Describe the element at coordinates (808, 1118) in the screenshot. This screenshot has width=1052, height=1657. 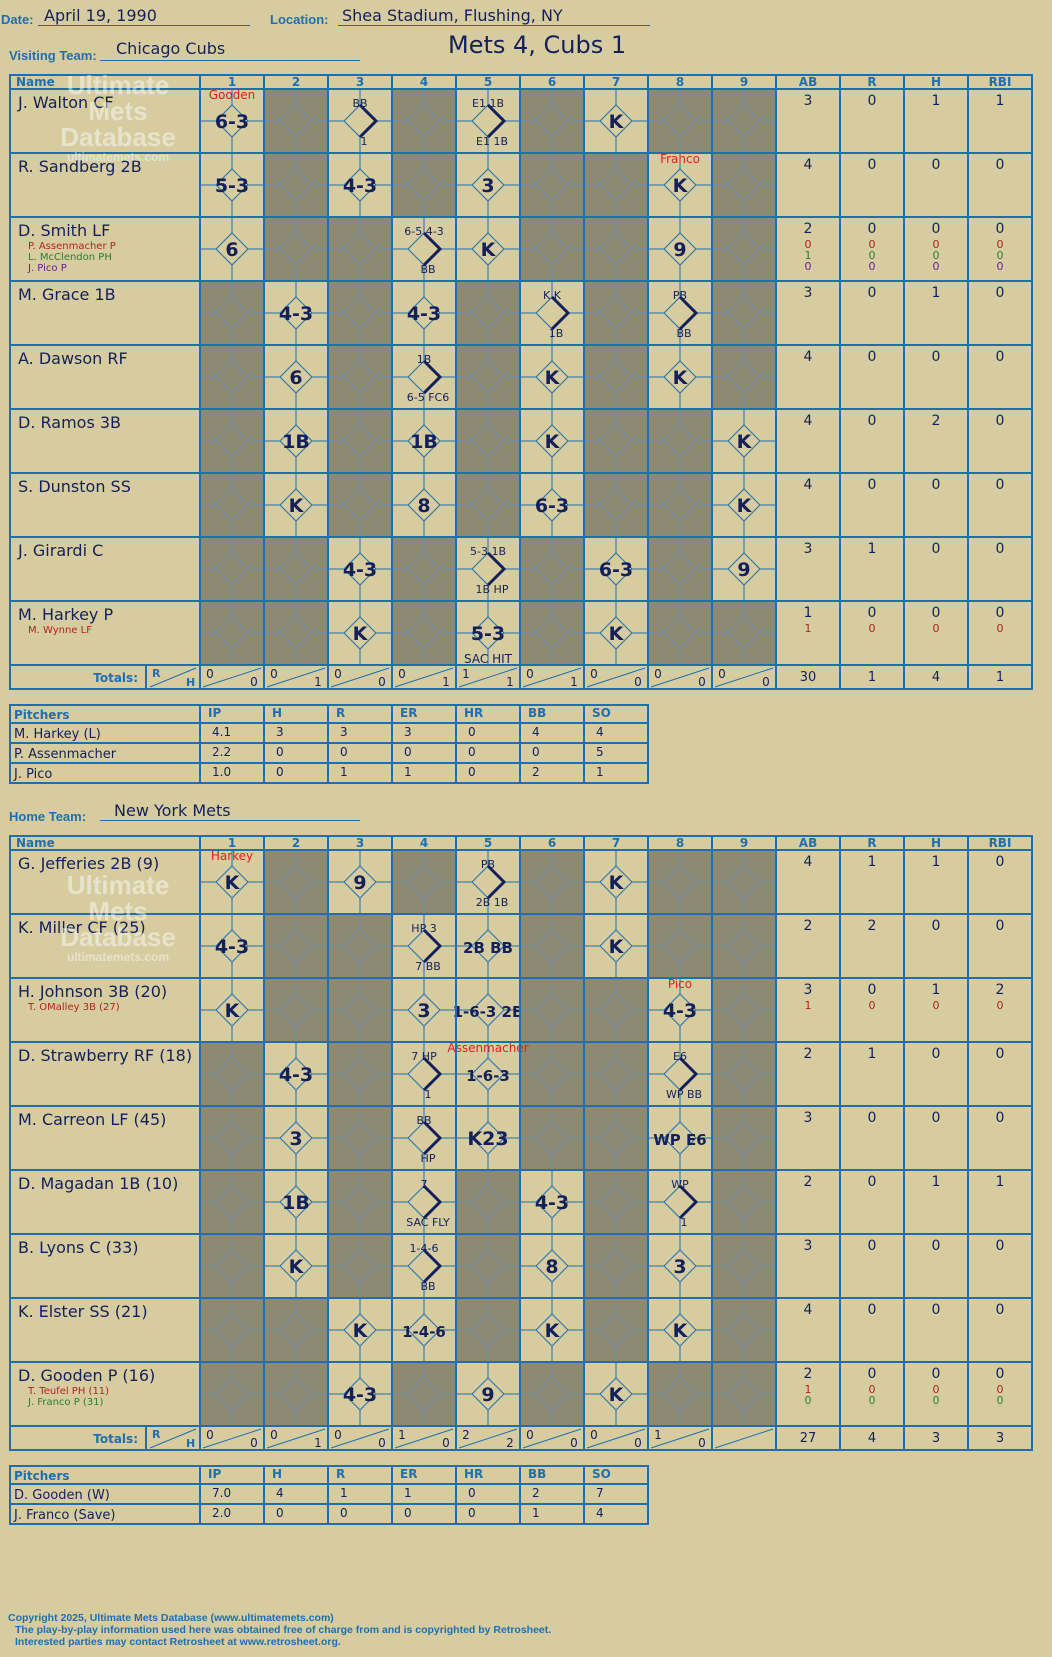
I see `batter-stat: 3` at that location.